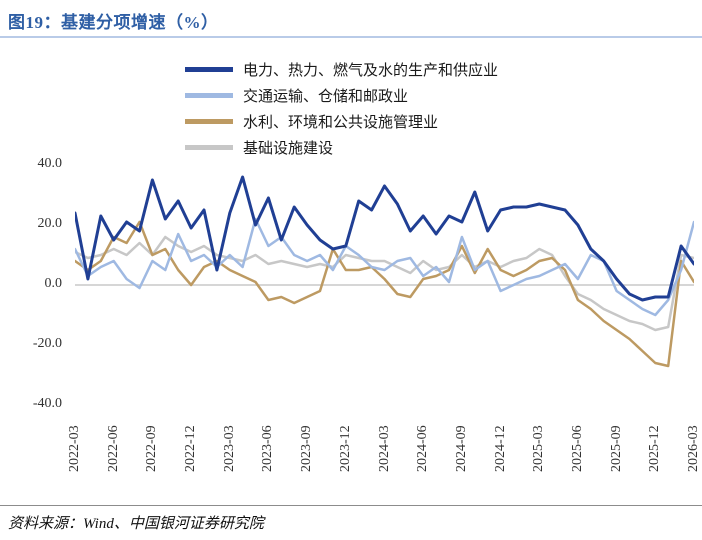 This screenshot has height=540, width=702. I want to click on legend-label: 水利、环境和公共设施管理业, so click(341, 122).